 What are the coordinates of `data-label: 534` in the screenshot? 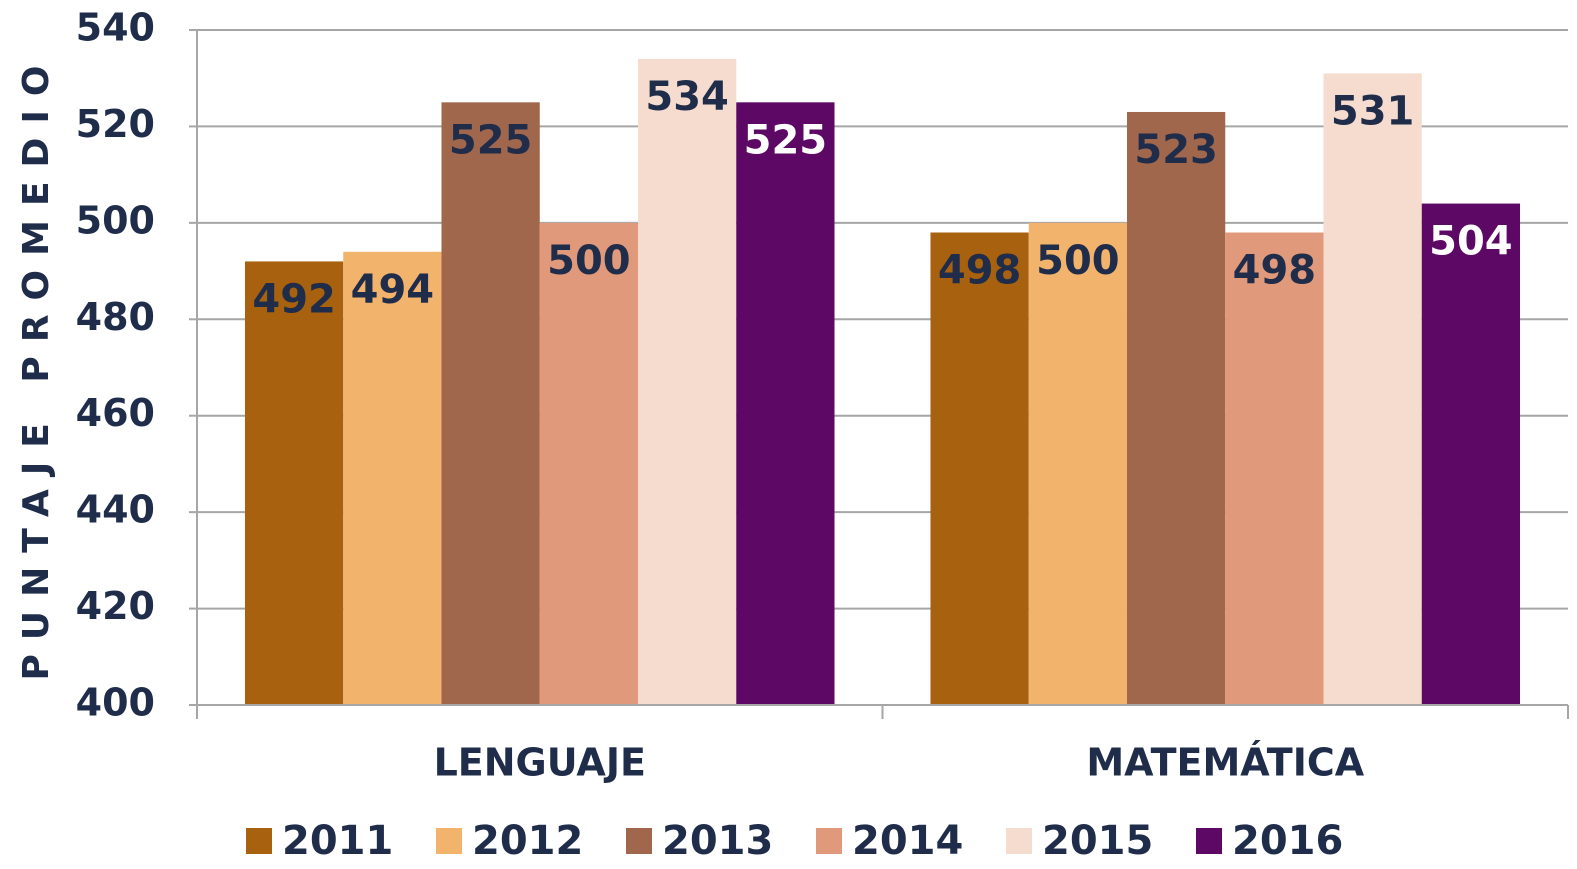 It's located at (687, 97).